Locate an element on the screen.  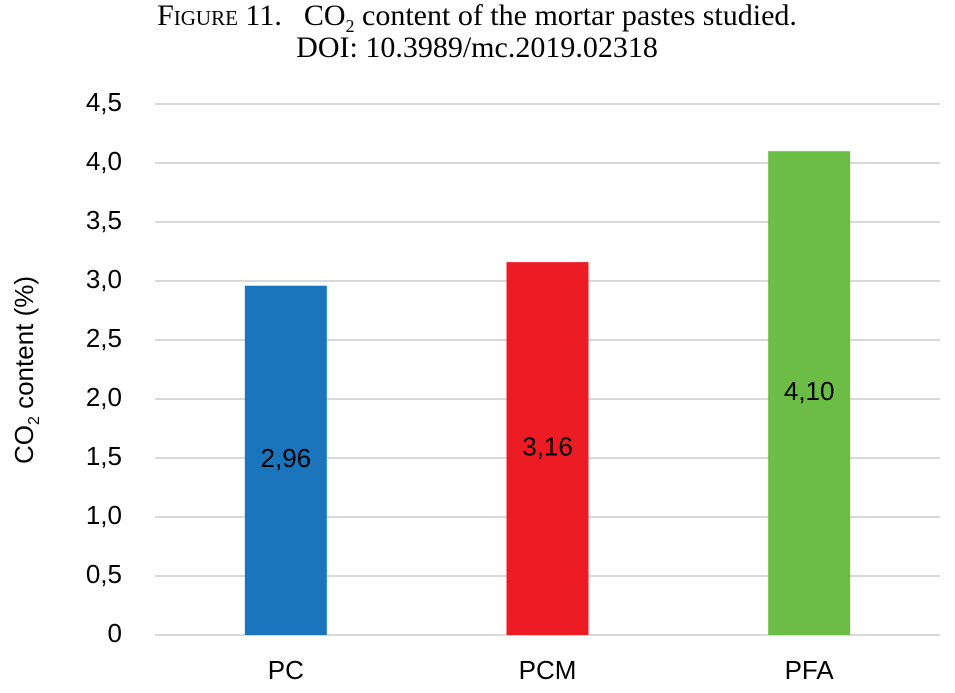
y-tick-label: 1,0 is located at coordinates (104, 515).